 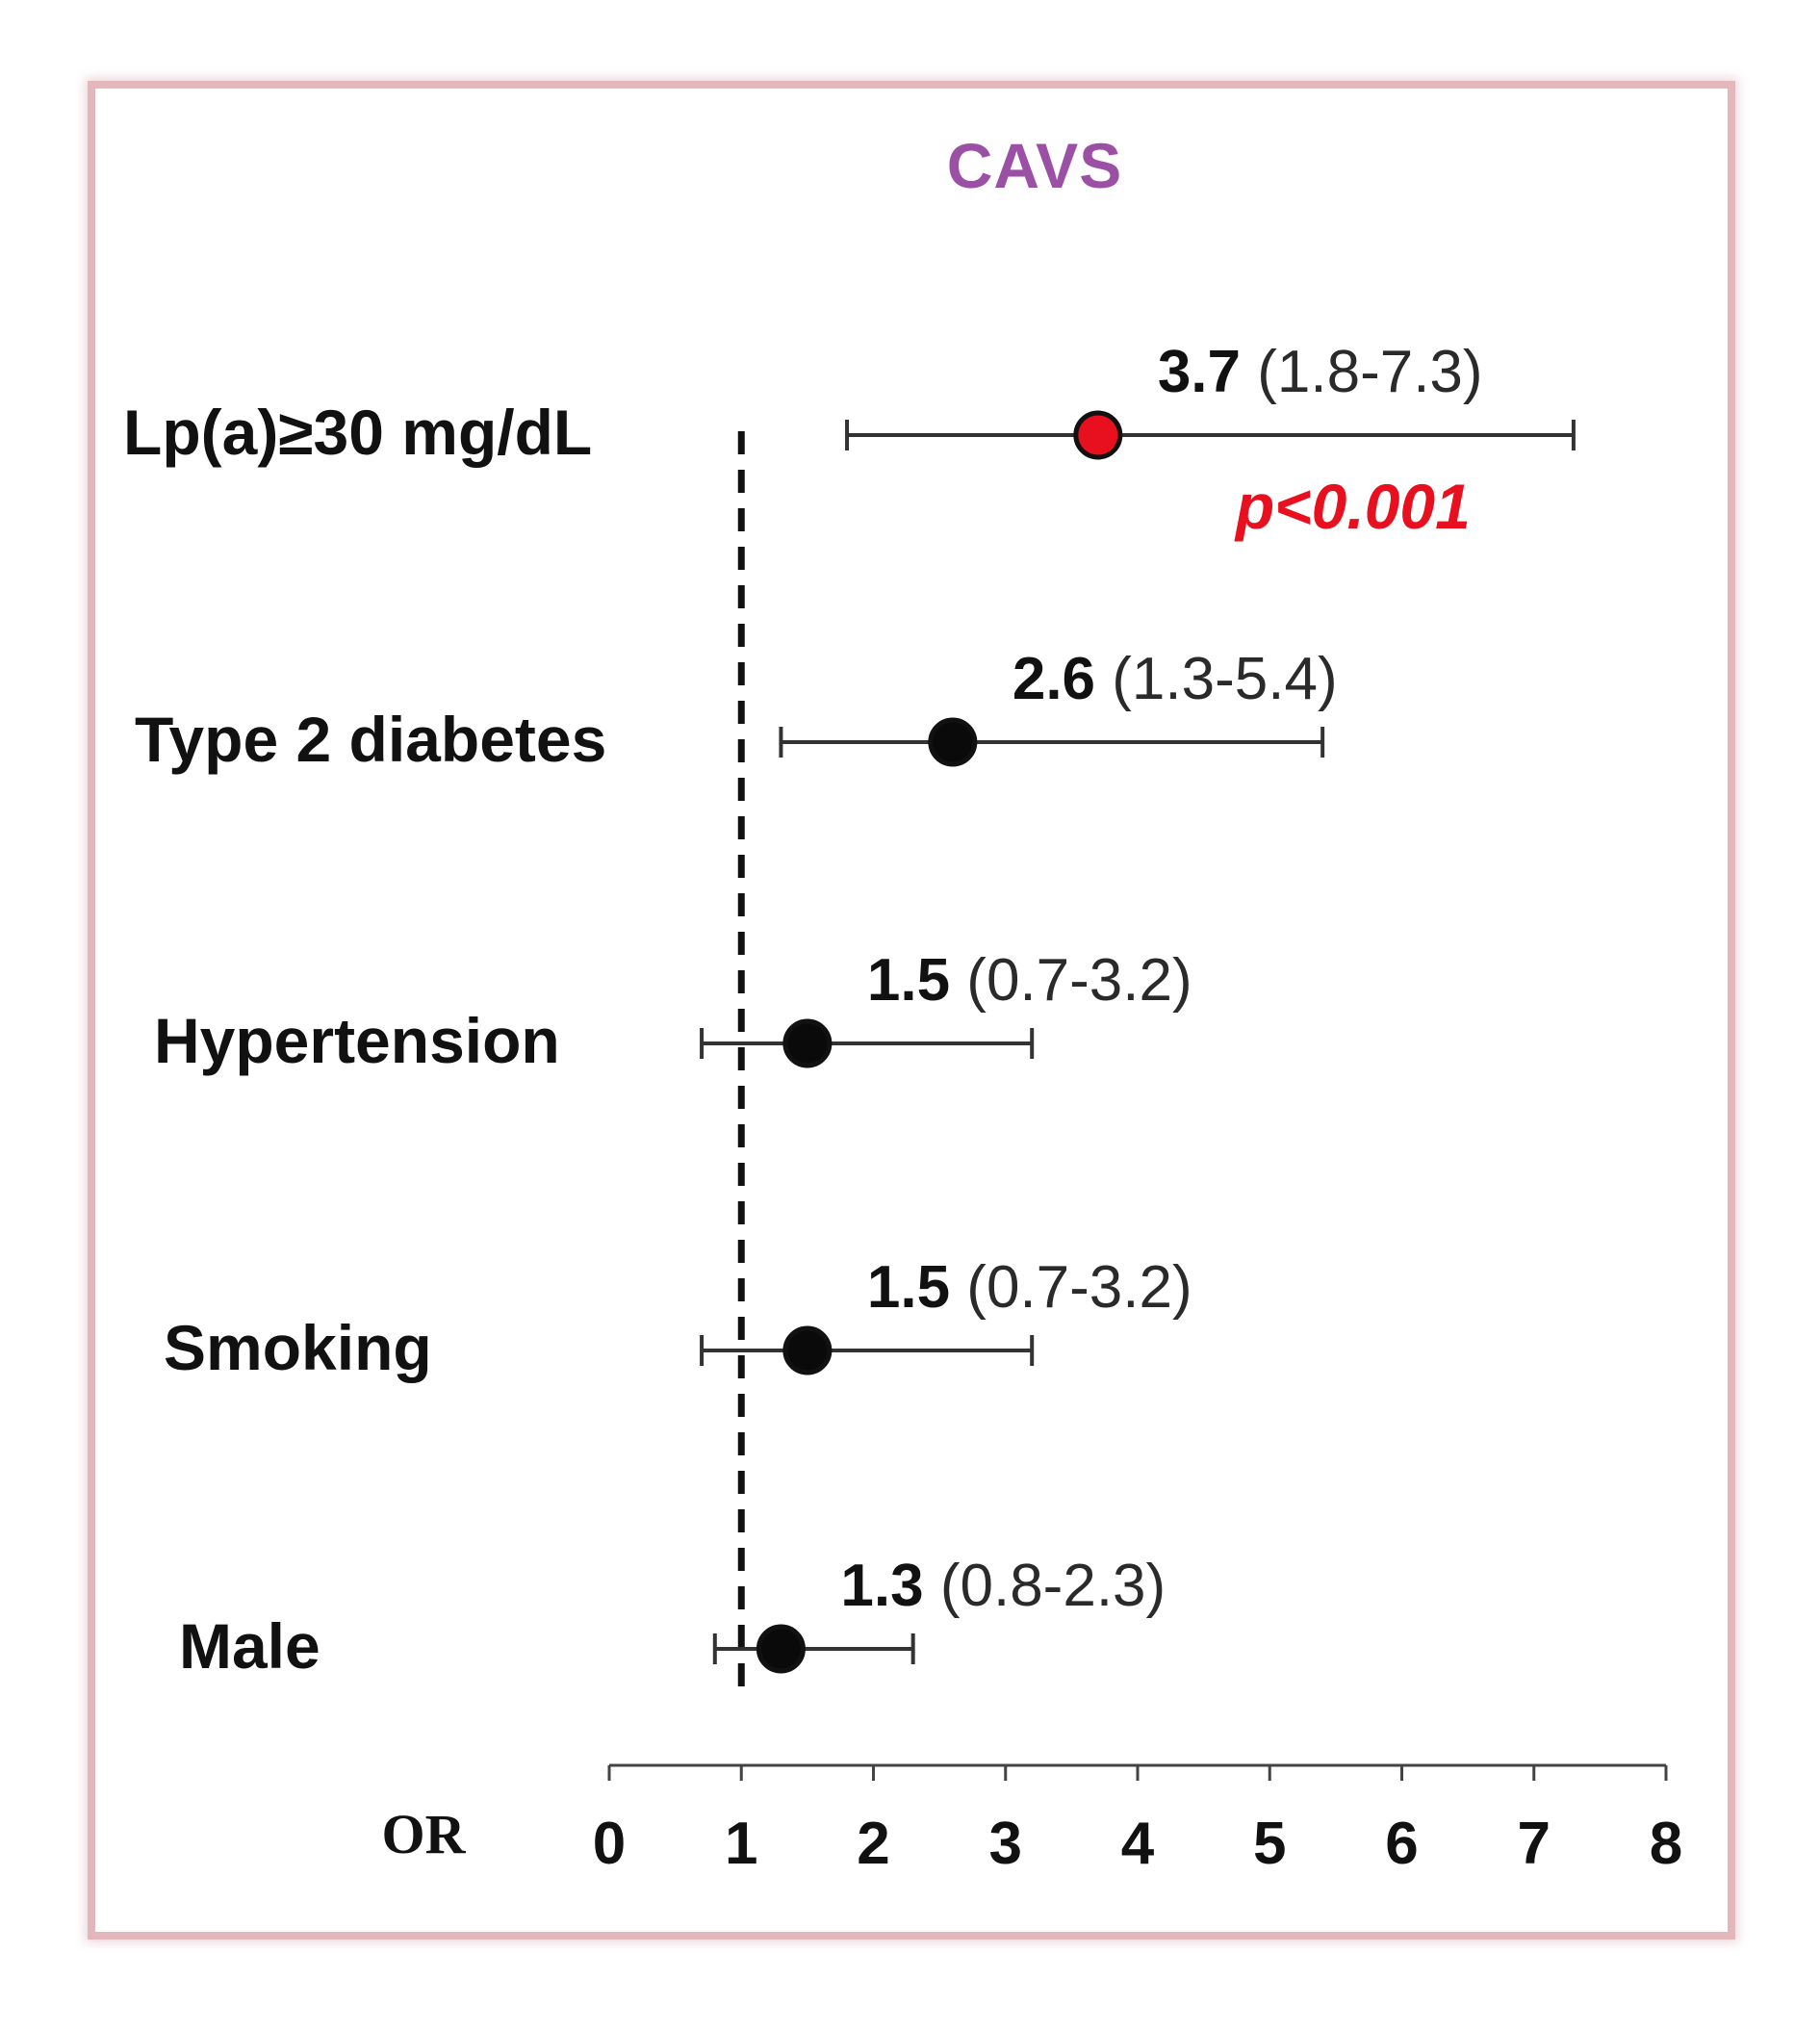 I want to click on ci-value: (1.3-5.4), so click(x=1217, y=679).